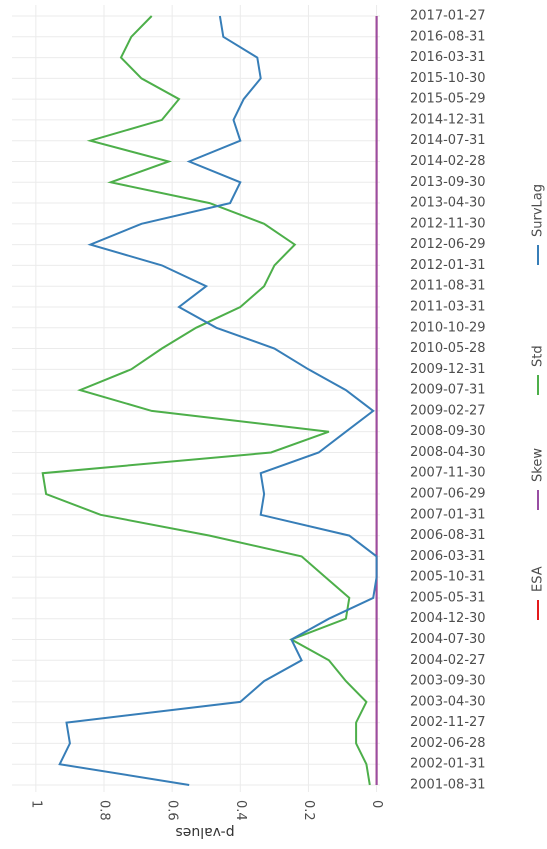  I want to click on x-tick-label: 2011-03-31, so click(448, 306).